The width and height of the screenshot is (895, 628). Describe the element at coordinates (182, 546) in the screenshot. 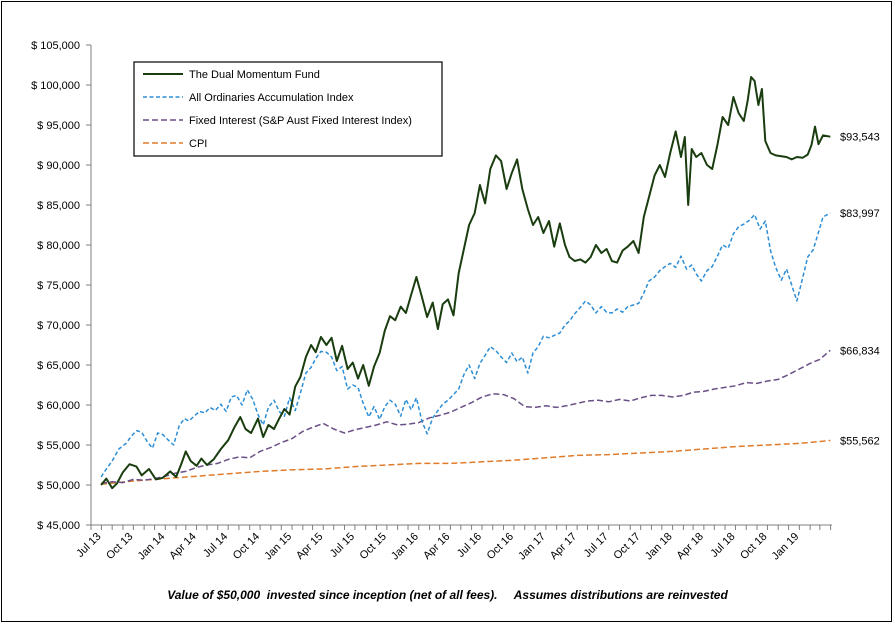

I see `x-tick-label: Apr 14` at that location.